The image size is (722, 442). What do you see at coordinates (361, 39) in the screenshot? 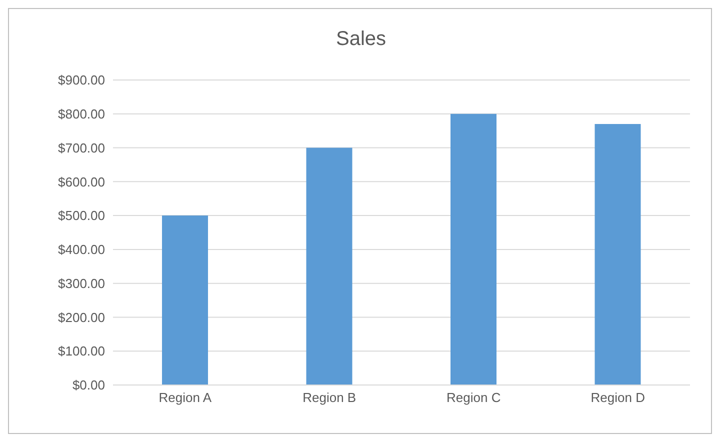
I see `chart-title: Sales` at bounding box center [361, 39].